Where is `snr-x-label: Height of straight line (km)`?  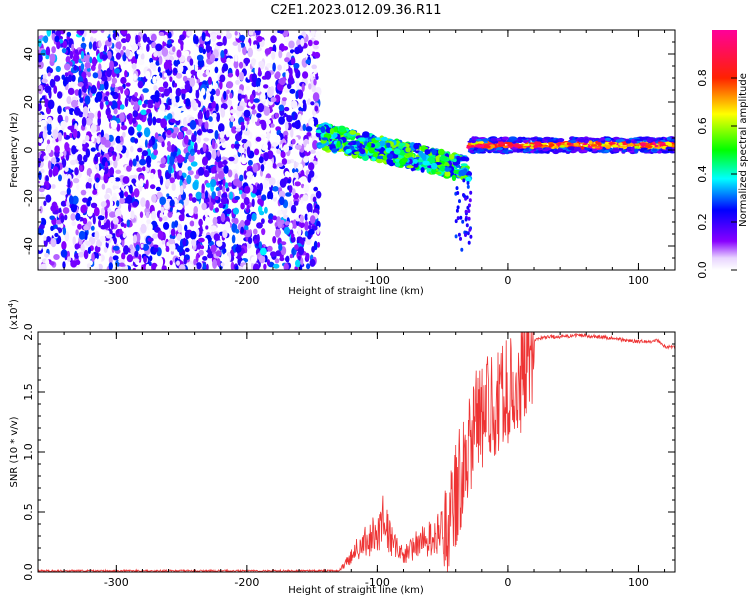 snr-x-label: Height of straight line (km) is located at coordinates (356, 590).